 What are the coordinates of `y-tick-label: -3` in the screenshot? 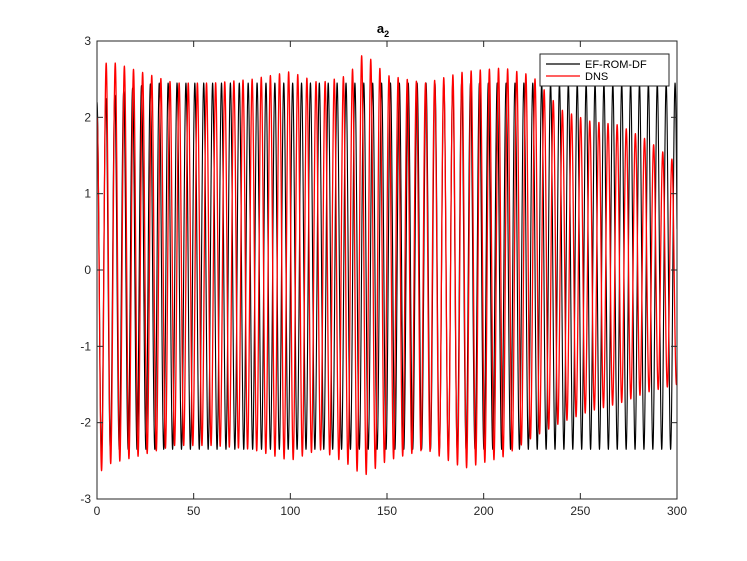 It's located at (85, 499).